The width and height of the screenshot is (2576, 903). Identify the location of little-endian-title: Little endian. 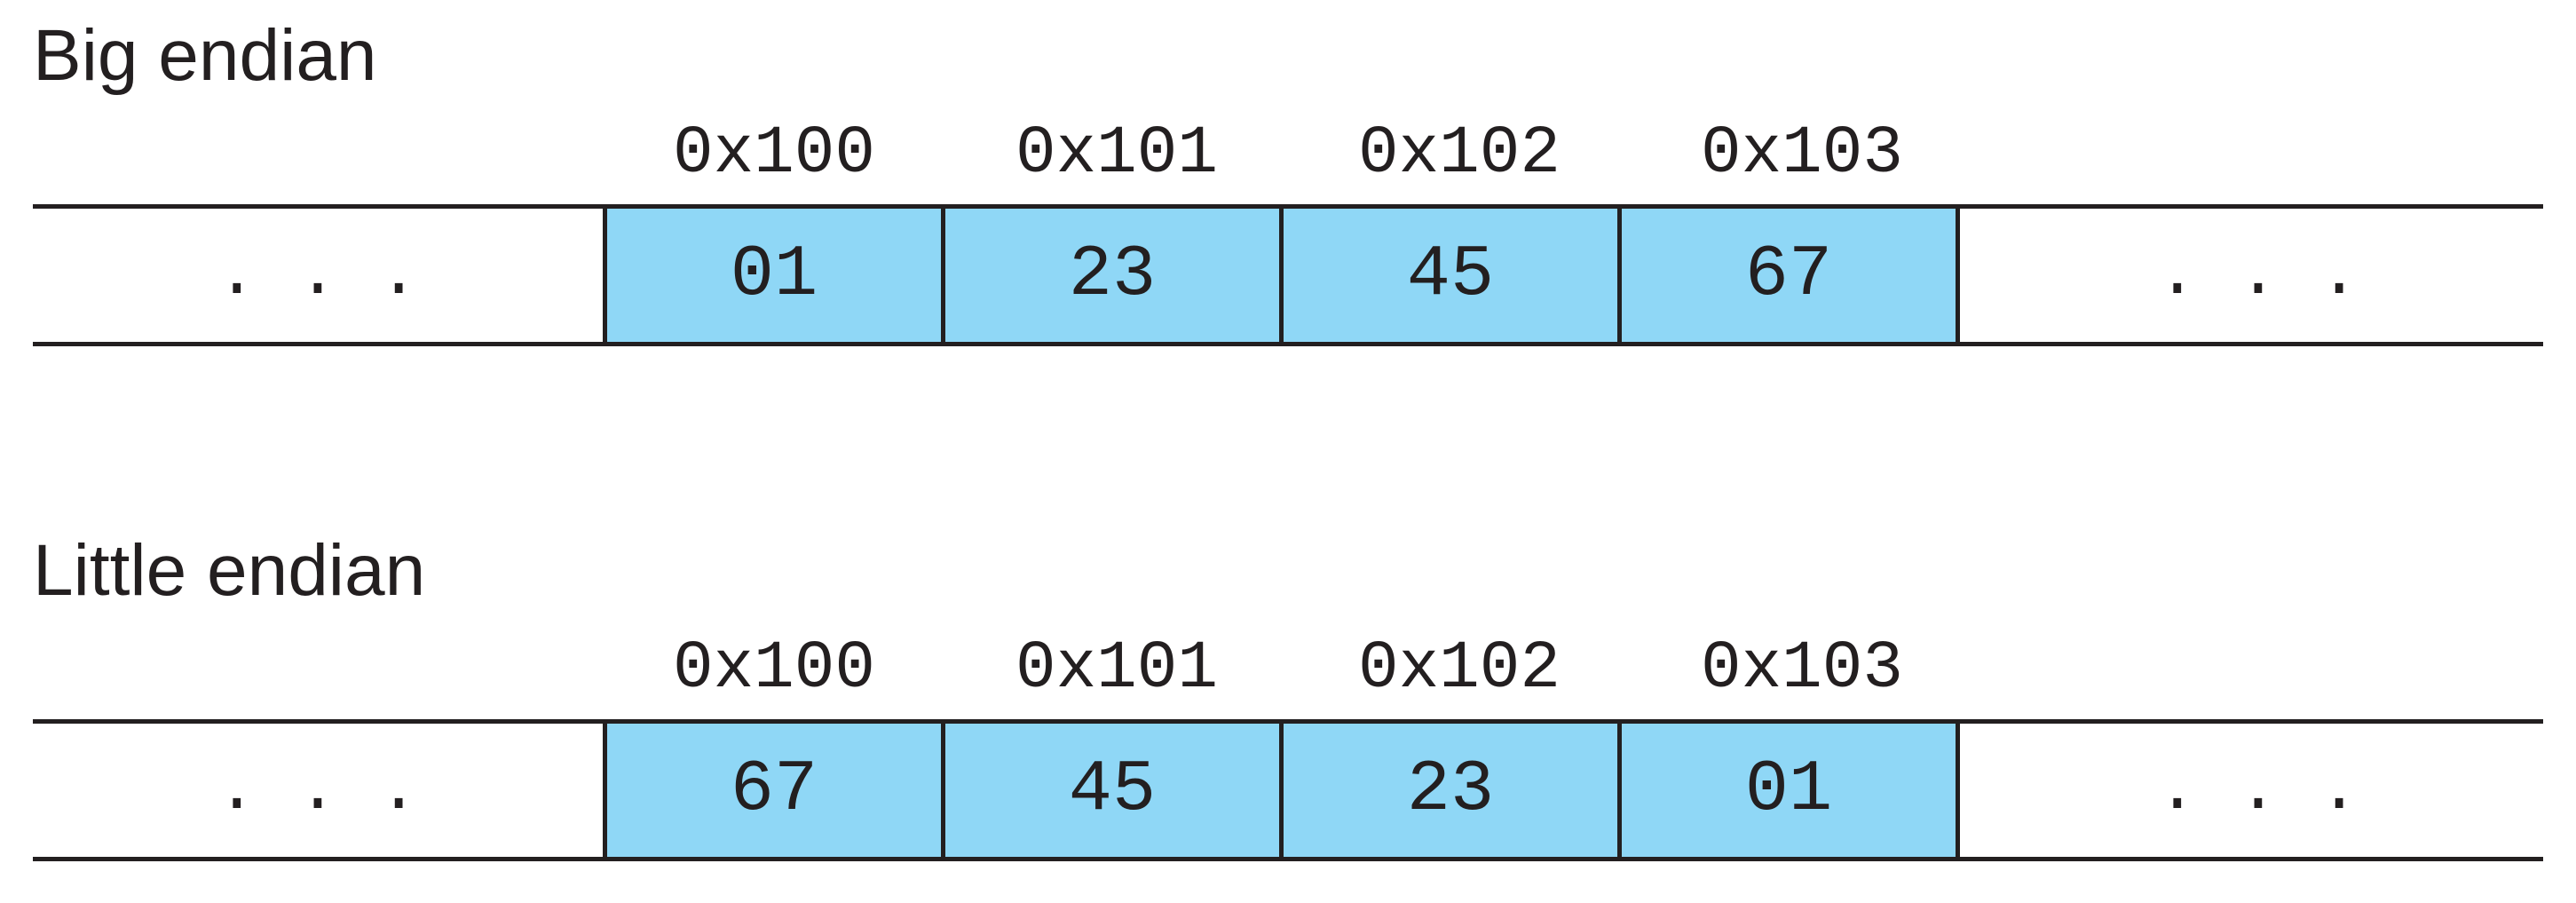
(229, 570).